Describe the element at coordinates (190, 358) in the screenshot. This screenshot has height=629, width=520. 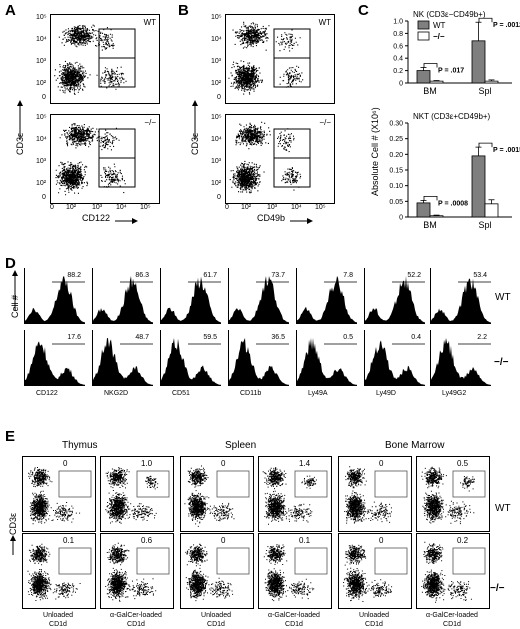
I see `histogram: 59.5` at that location.